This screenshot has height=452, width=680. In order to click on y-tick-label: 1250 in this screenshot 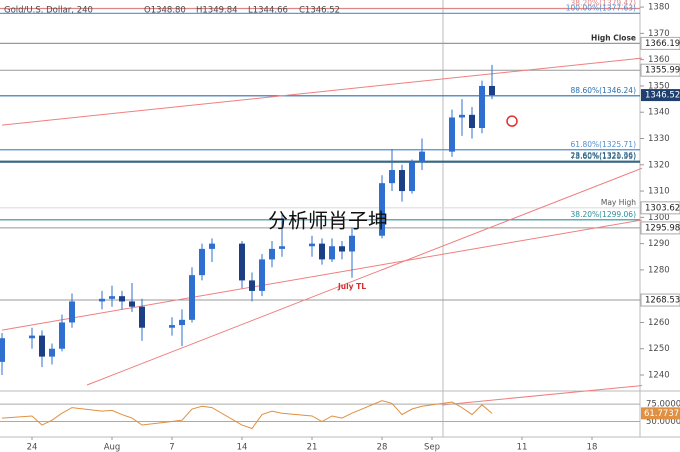, I will do `click(659, 349)`.